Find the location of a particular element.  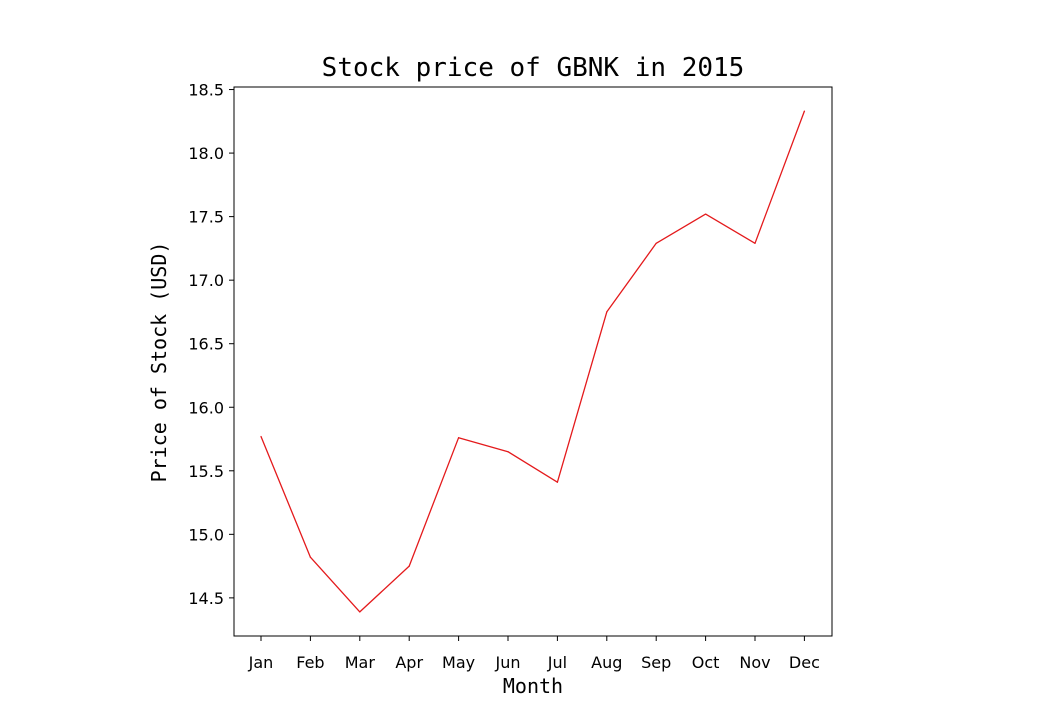

y-tick-label: 15.5 is located at coordinates (206, 471).